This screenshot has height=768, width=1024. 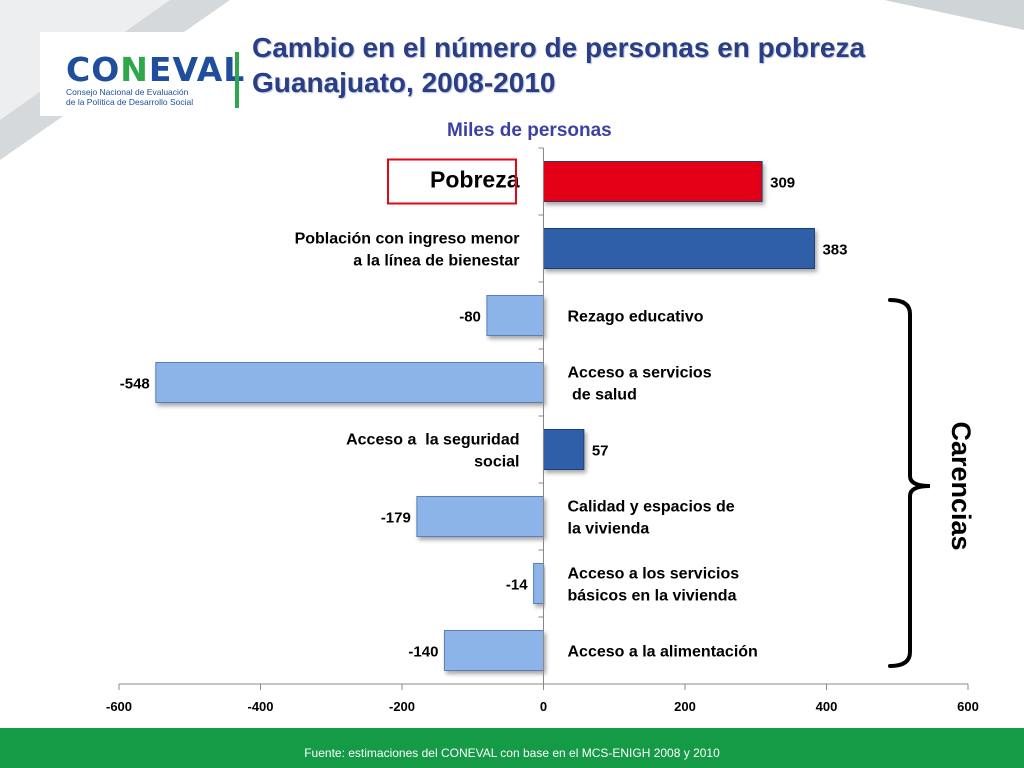 I want to click on category-label-5: Calidad y espacios de la vivienda, so click(x=651, y=518).